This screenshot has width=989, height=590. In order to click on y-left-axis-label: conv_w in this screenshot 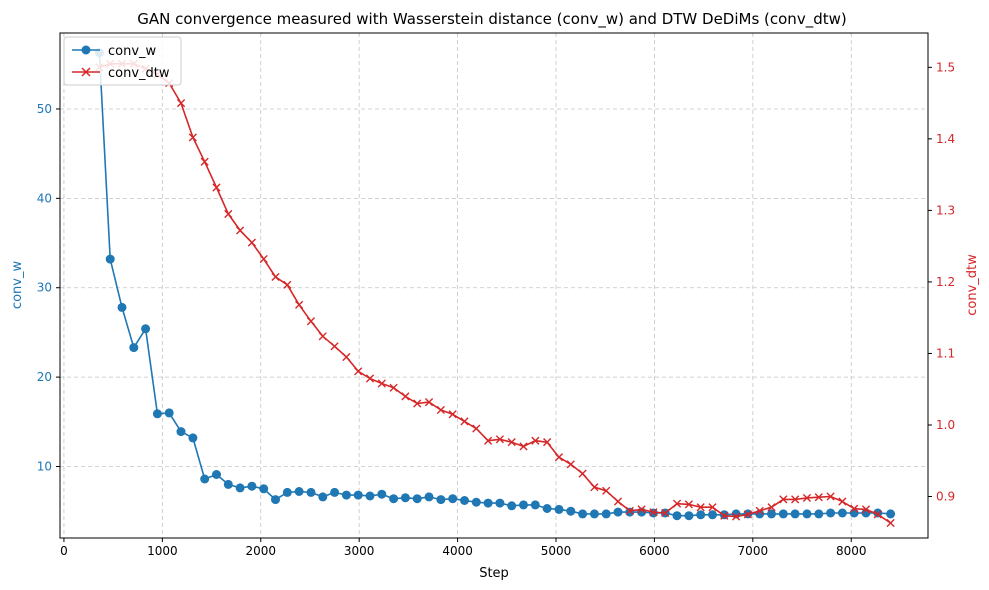, I will do `click(17, 285)`.